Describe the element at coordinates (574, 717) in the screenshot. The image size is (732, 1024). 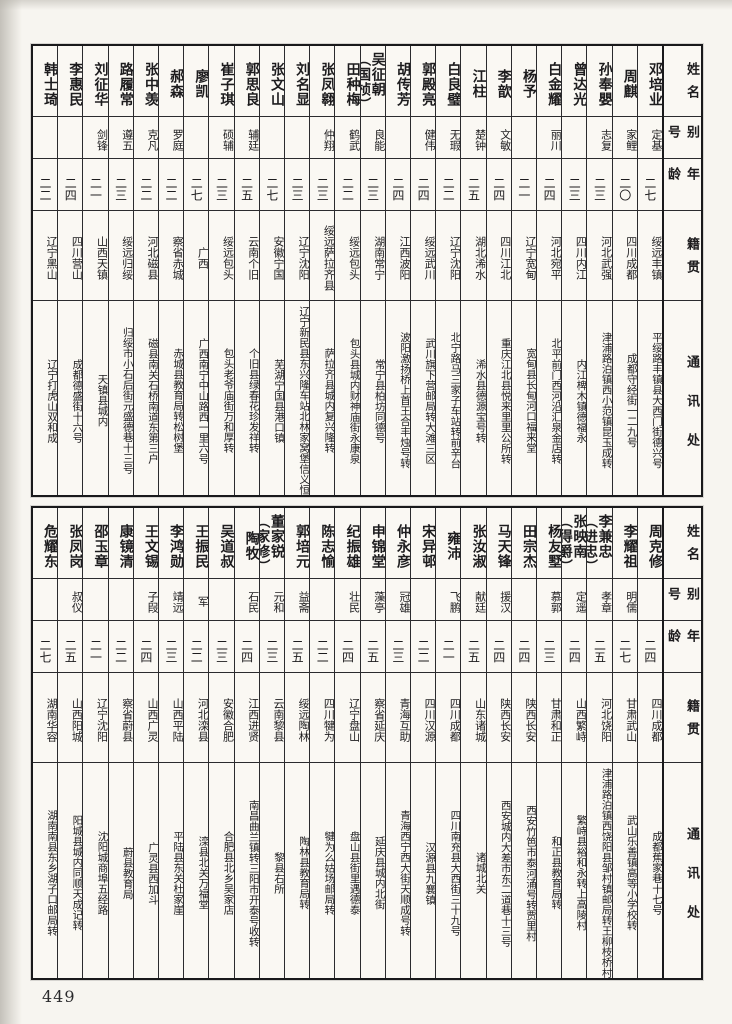
I see `native-cell: 山西繁峙` at that location.